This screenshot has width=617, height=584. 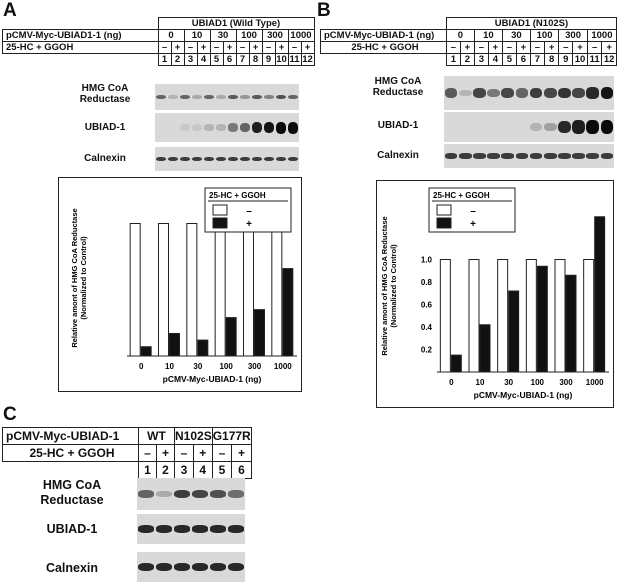 What do you see at coordinates (216, 47) in the screenshot?
I see `panel-a-sign-5: –` at bounding box center [216, 47].